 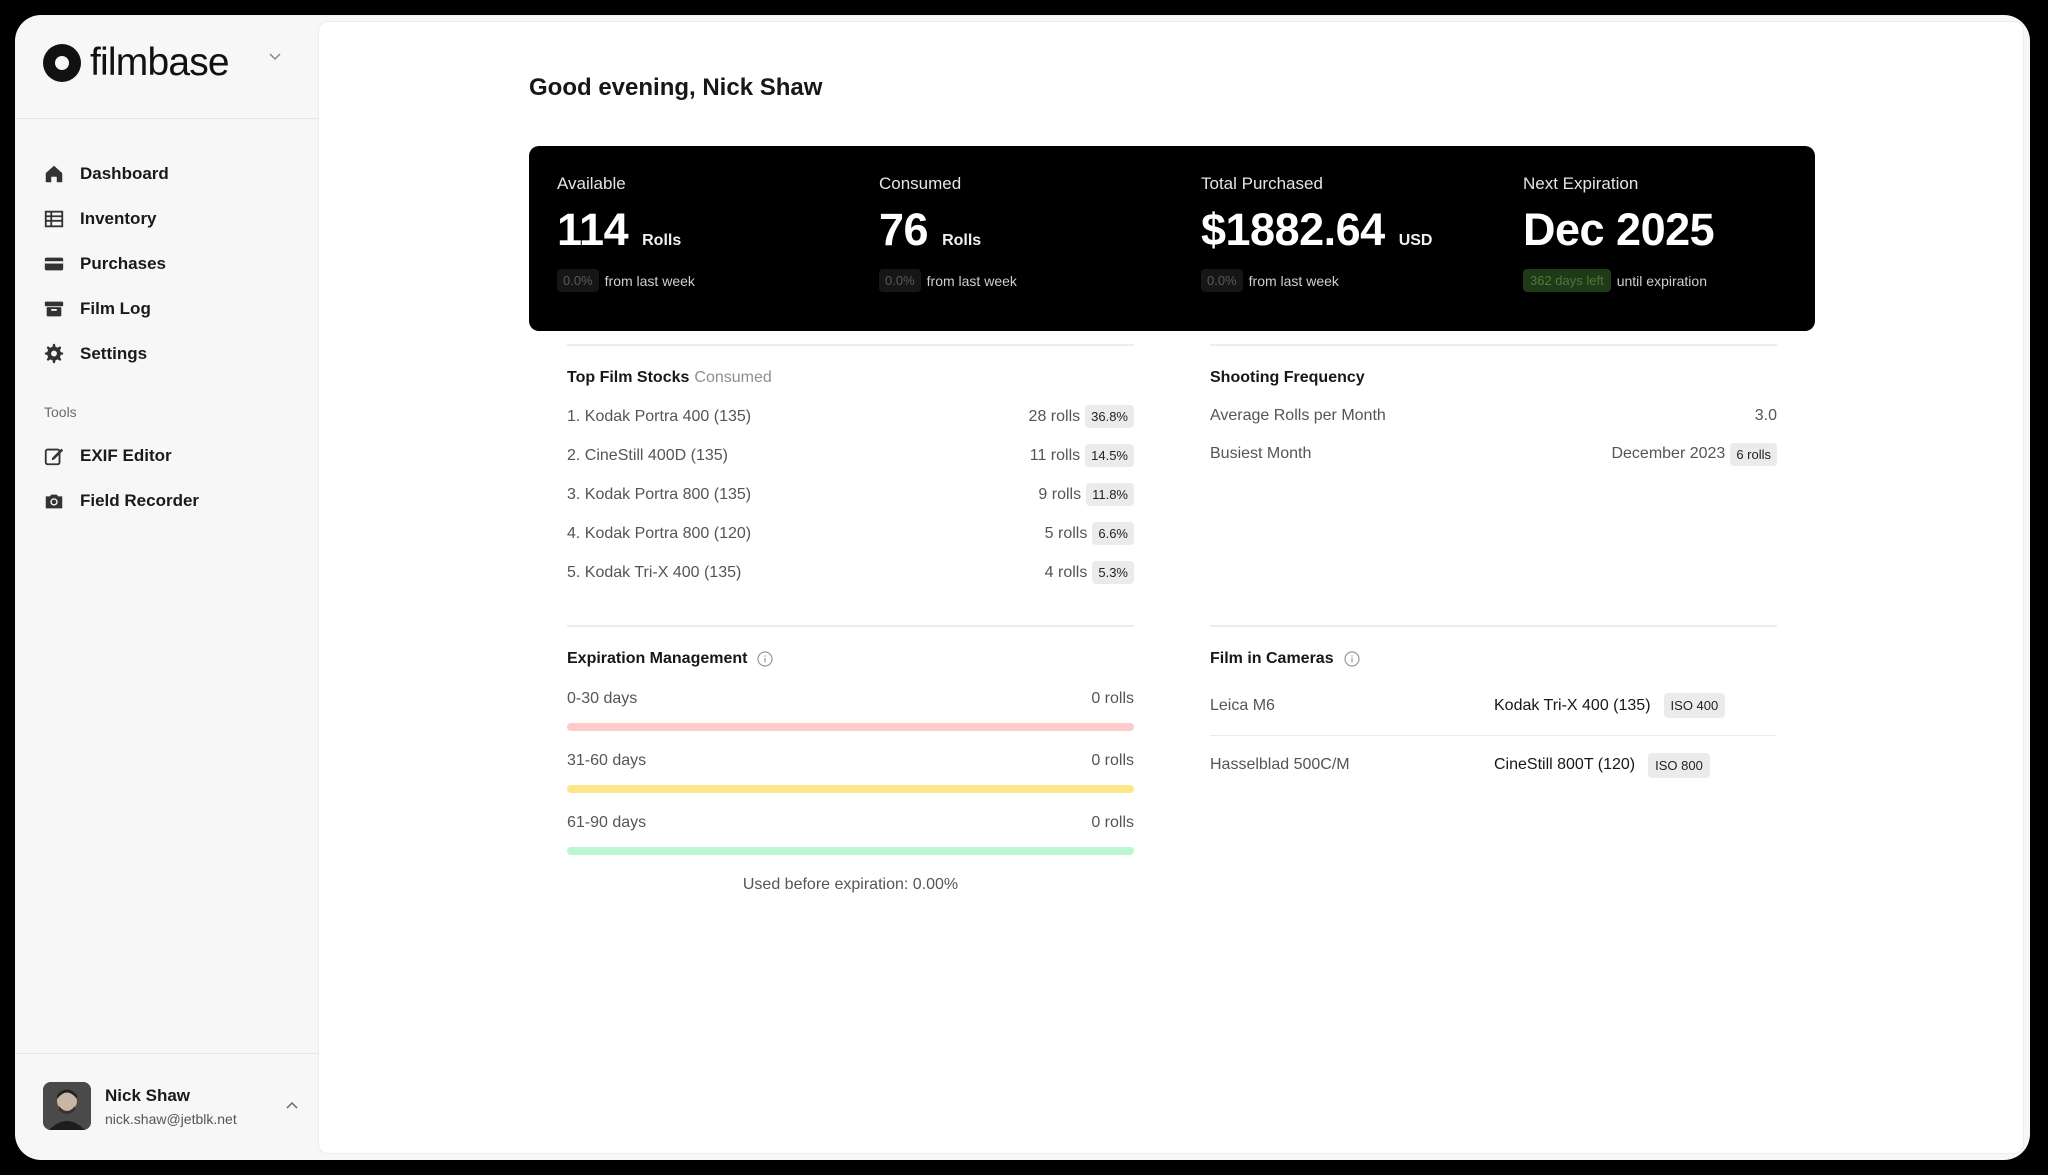 I want to click on list-item: 3. Kodak Portra 800 (135) 9 rolls 11.8%, so click(x=850, y=494).